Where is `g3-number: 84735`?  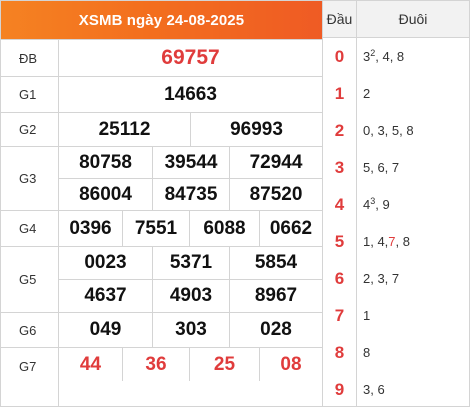 g3-number: 84735 is located at coordinates (191, 194).